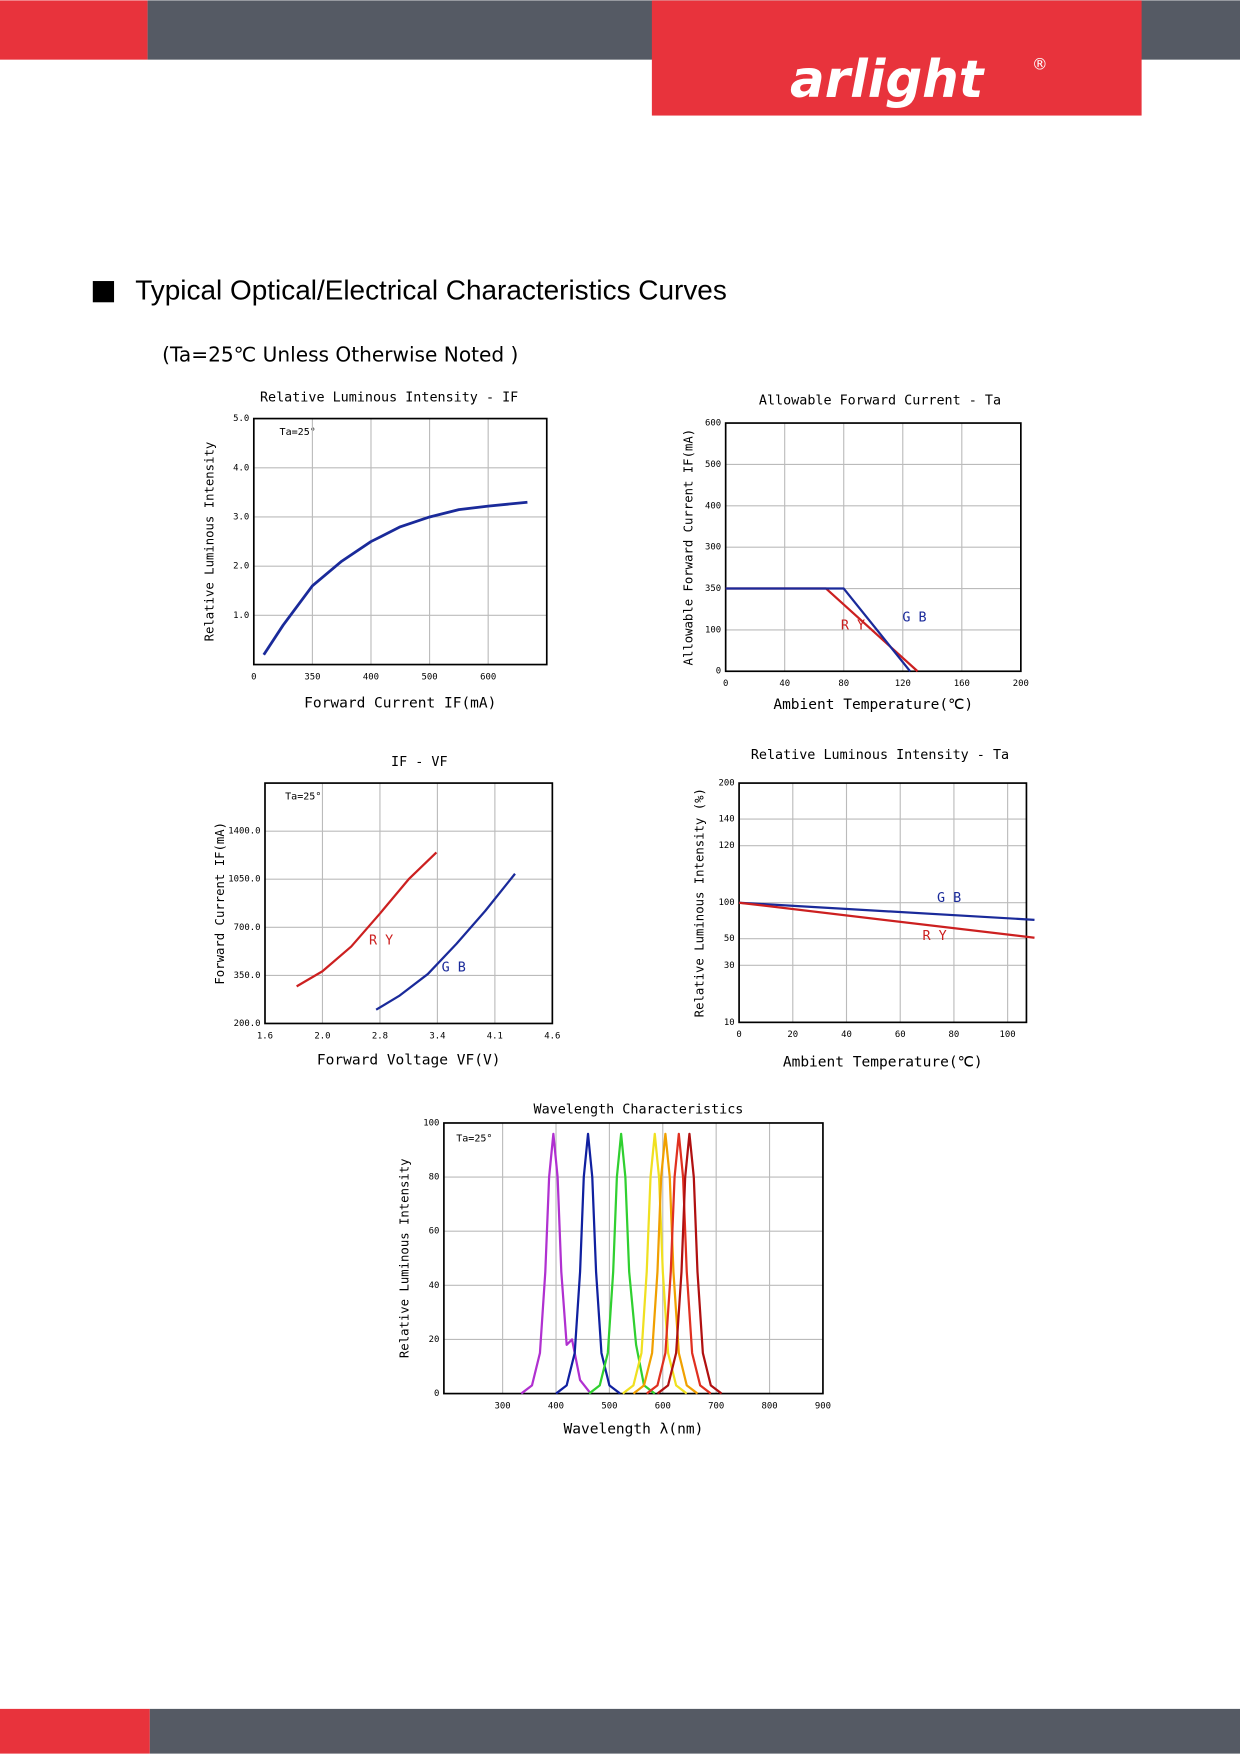 The width and height of the screenshot is (1240, 1754). What do you see at coordinates (1040, 64) in the screenshot?
I see `logo-mark: ®` at bounding box center [1040, 64].